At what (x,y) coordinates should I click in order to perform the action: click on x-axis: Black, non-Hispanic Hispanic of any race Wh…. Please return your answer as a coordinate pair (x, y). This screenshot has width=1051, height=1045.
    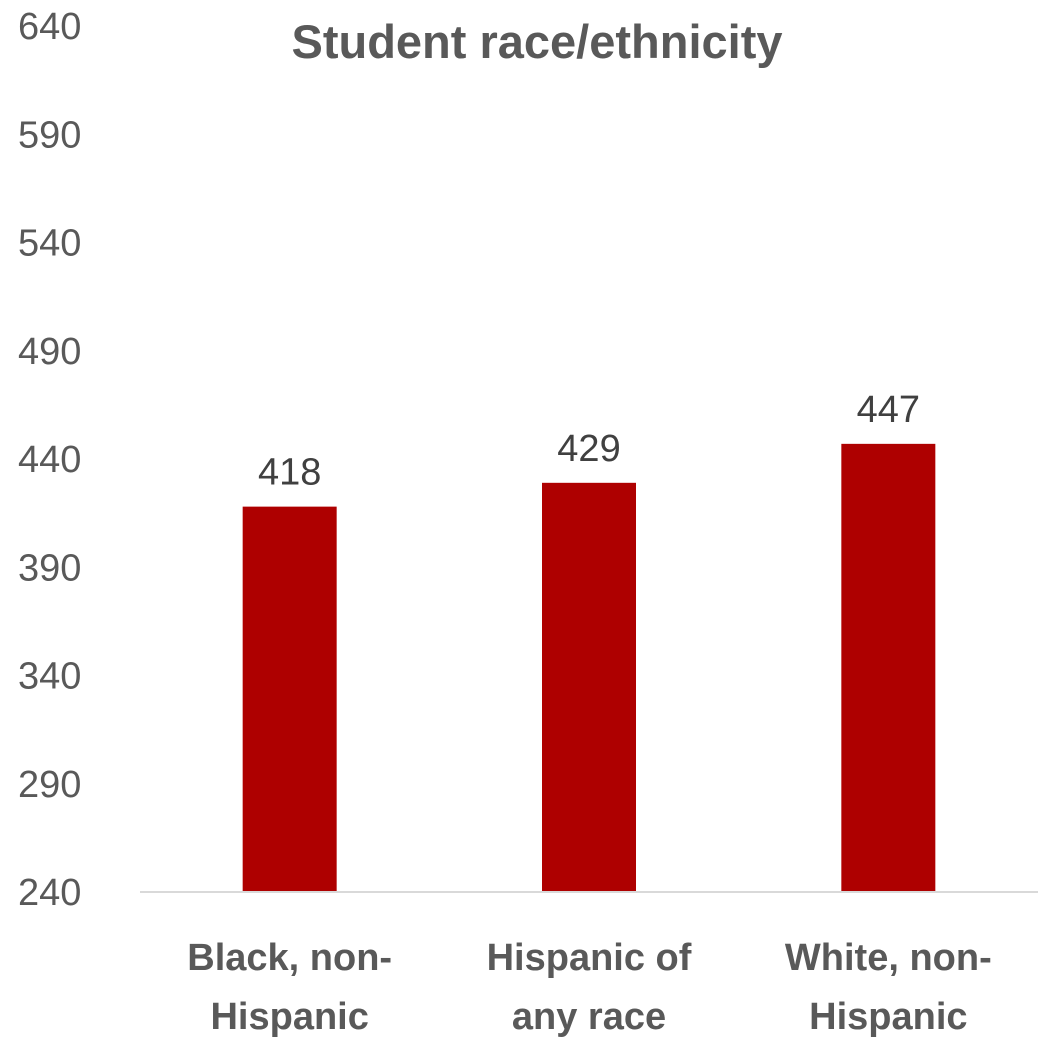
    Looking at the image, I should click on (589, 987).